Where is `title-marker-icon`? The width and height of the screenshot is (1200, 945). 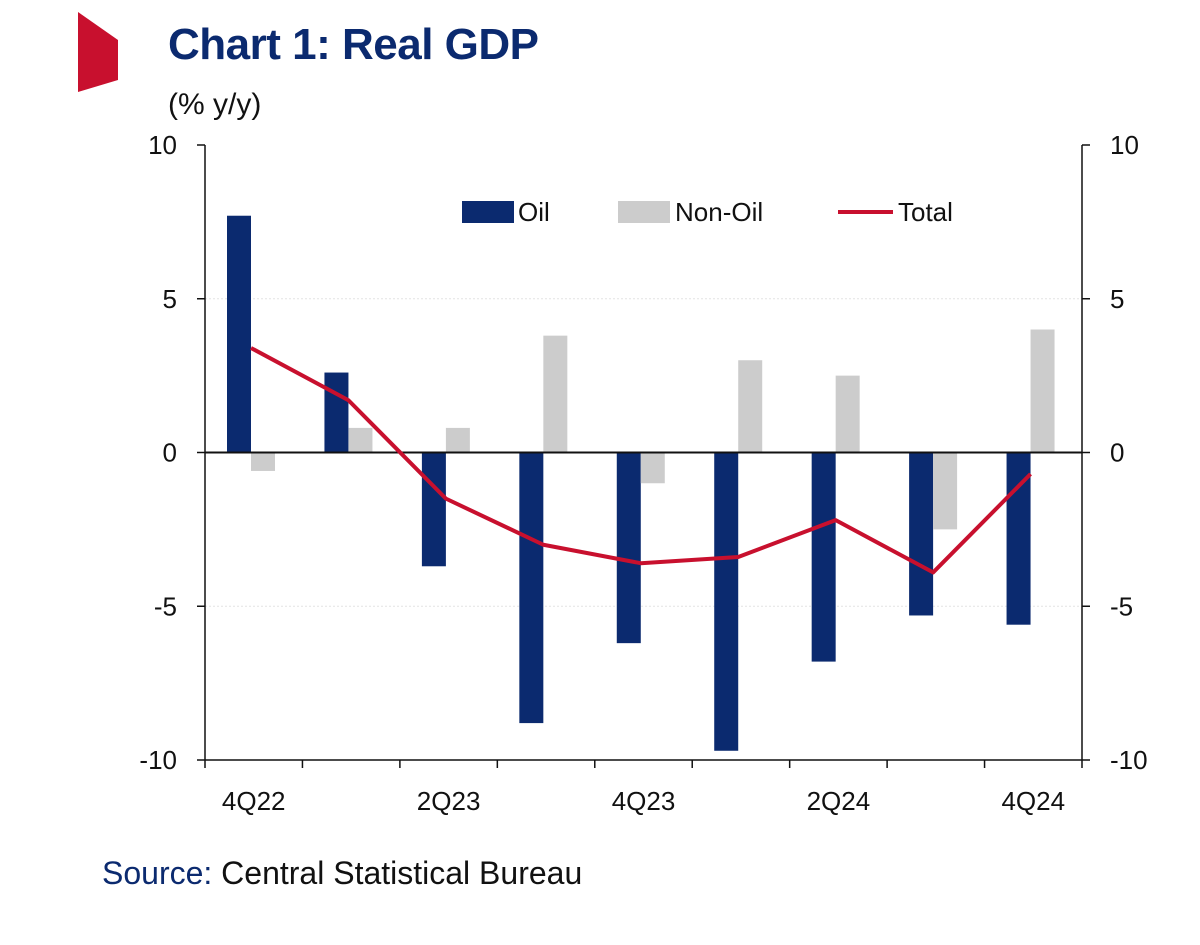 title-marker-icon is located at coordinates (98, 52).